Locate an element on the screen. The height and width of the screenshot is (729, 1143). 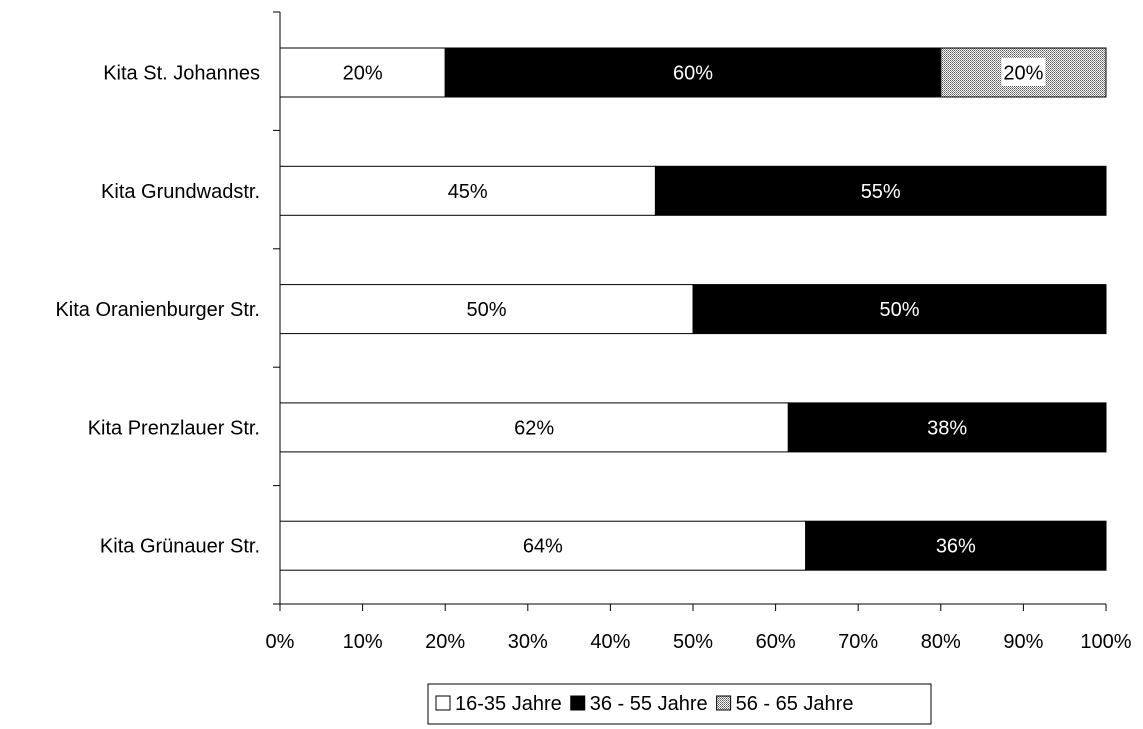
legend-label: 56 - 65 Jahre is located at coordinates (795, 704).